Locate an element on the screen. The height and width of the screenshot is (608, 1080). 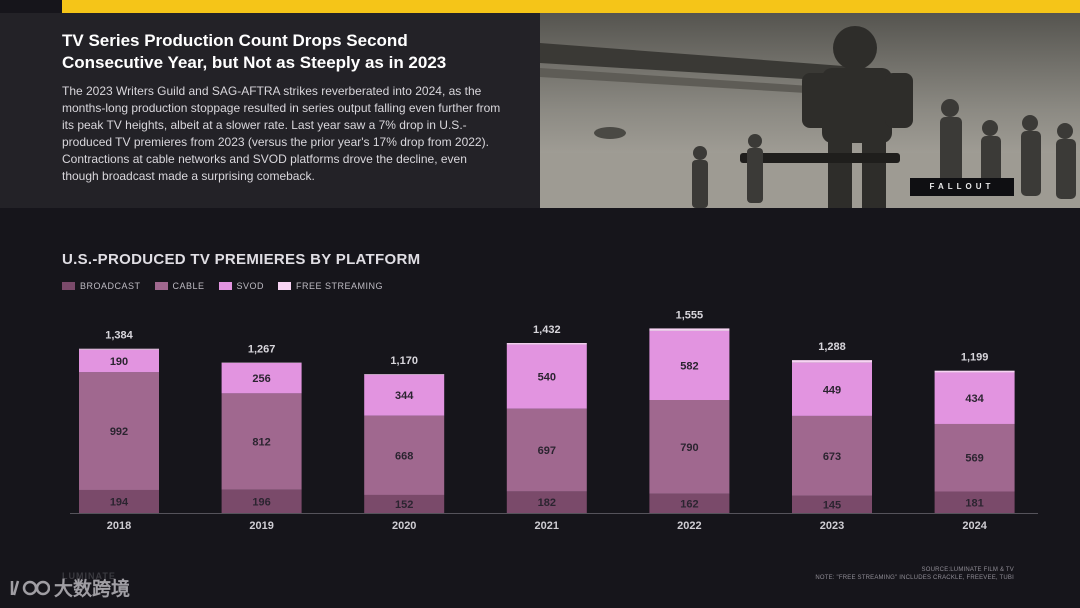
data-label-cable-2020: 668 is located at coordinates (404, 456).